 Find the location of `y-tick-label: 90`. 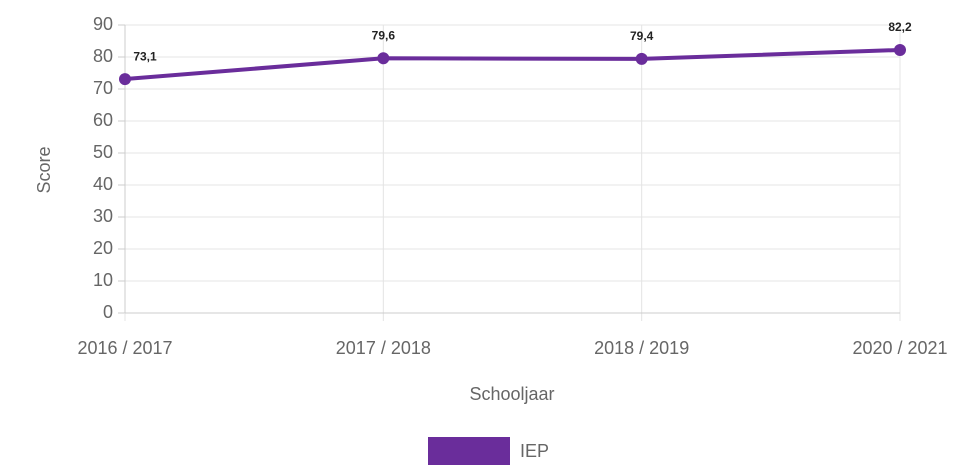

y-tick-label: 90 is located at coordinates (103, 24).